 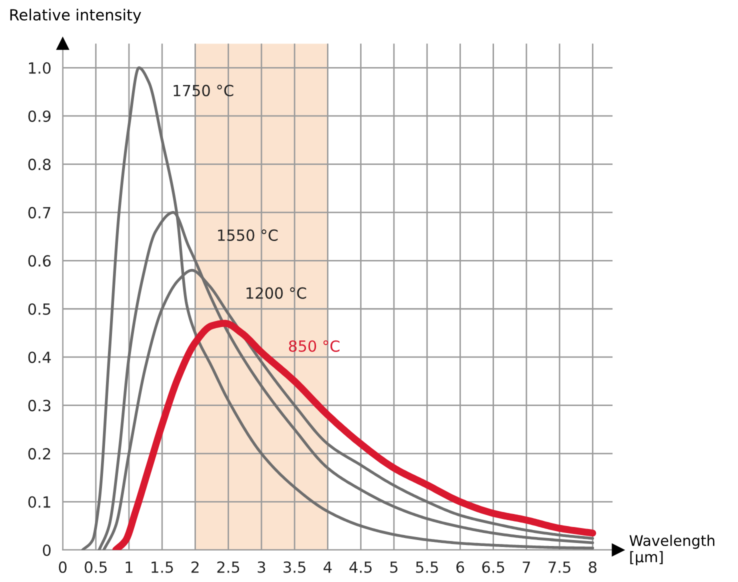 I want to click on series-label: 850 °C, so click(x=314, y=346).